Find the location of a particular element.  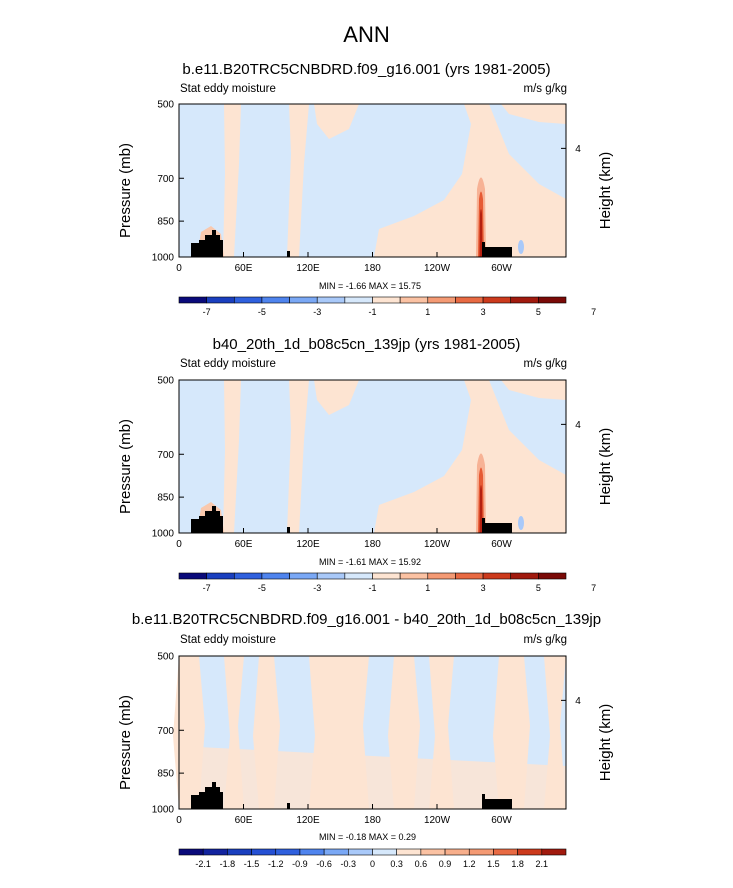

panel-2-units-label: m/s g/kg is located at coordinates (545, 364).